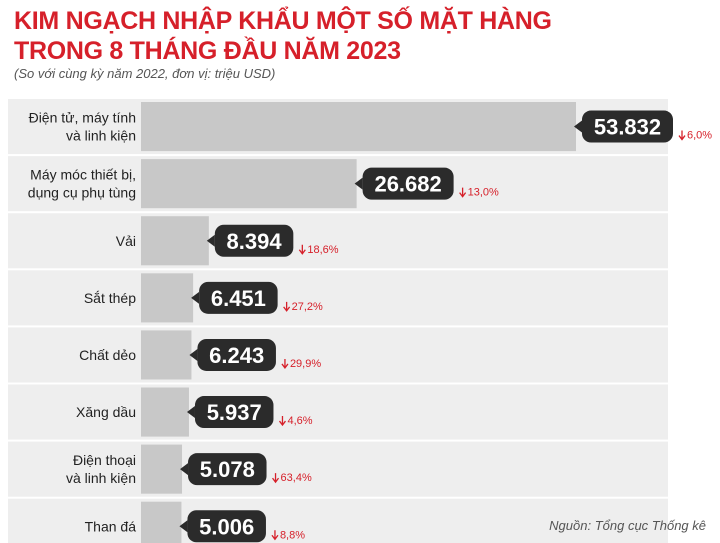  I want to click on change-label: 29,9%, so click(305, 364).